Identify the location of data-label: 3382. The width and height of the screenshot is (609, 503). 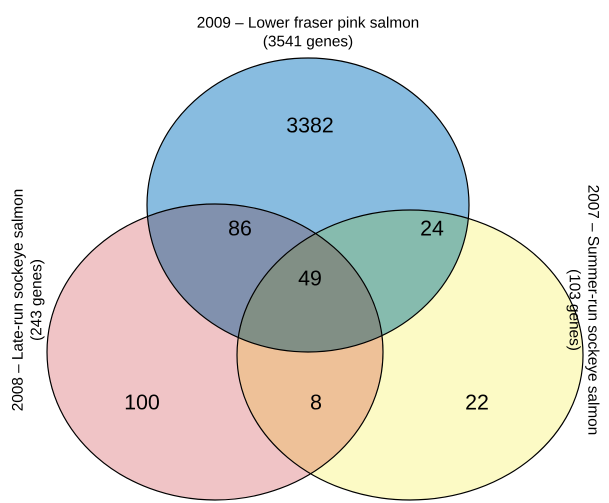
(310, 125).